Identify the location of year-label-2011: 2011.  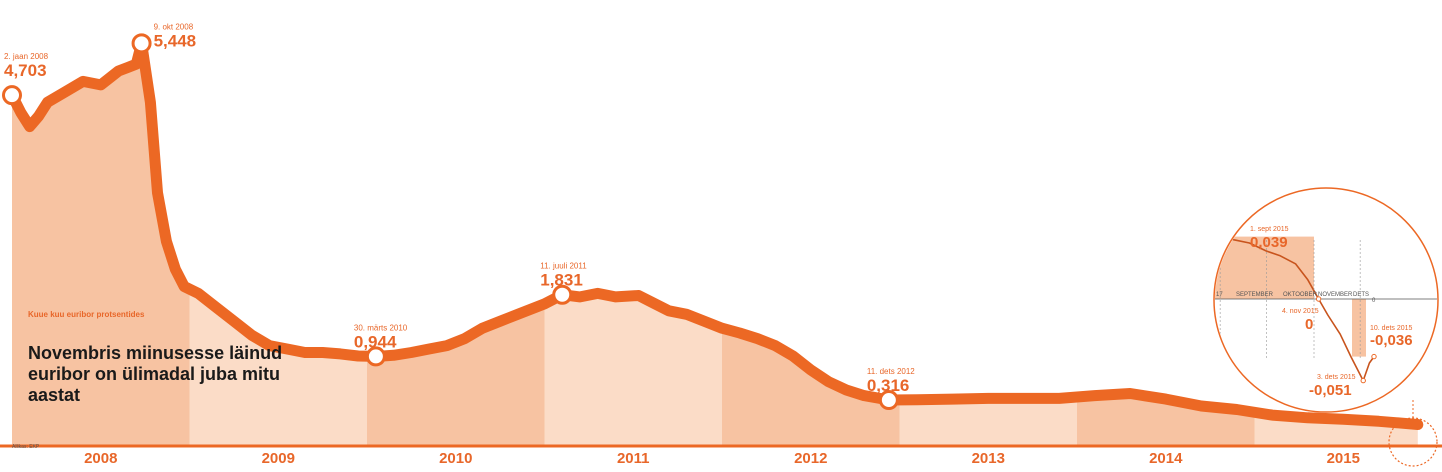
(633, 458).